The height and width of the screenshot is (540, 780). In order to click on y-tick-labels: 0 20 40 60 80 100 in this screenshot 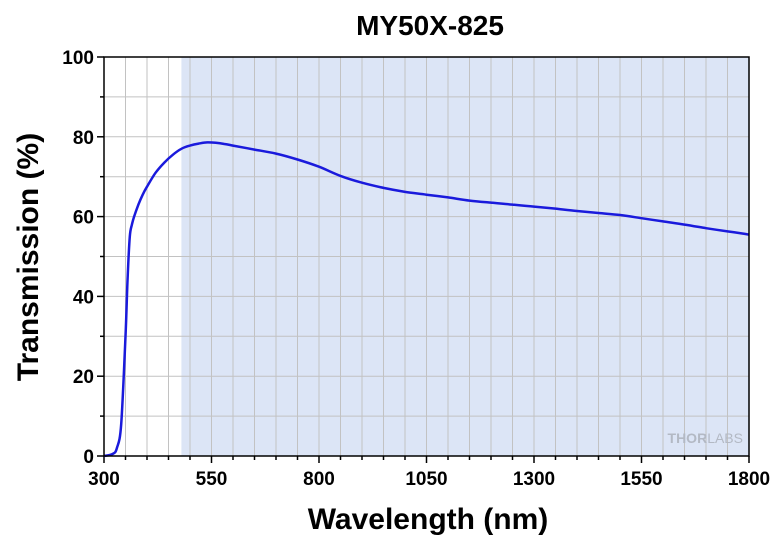, I will do `click(78, 258)`.